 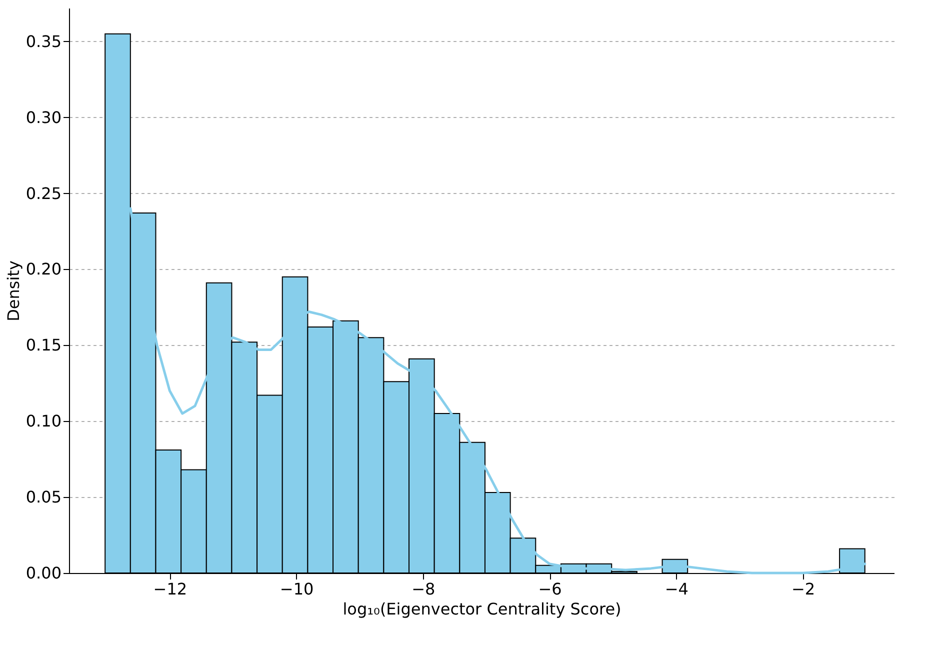 I want to click on y-tick-label: 0.10, so click(x=44, y=421).